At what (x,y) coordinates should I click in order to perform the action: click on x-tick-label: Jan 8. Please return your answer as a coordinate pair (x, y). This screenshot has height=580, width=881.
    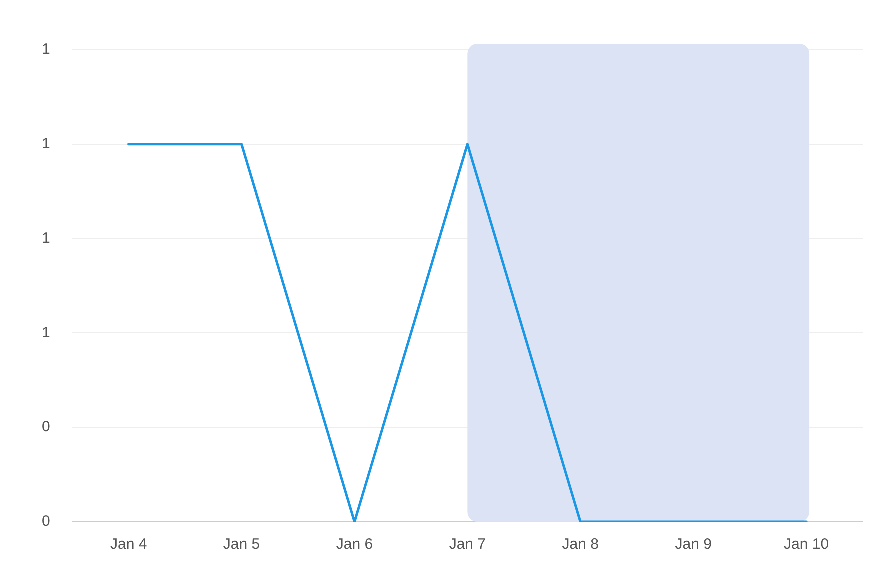
    Looking at the image, I should click on (580, 545).